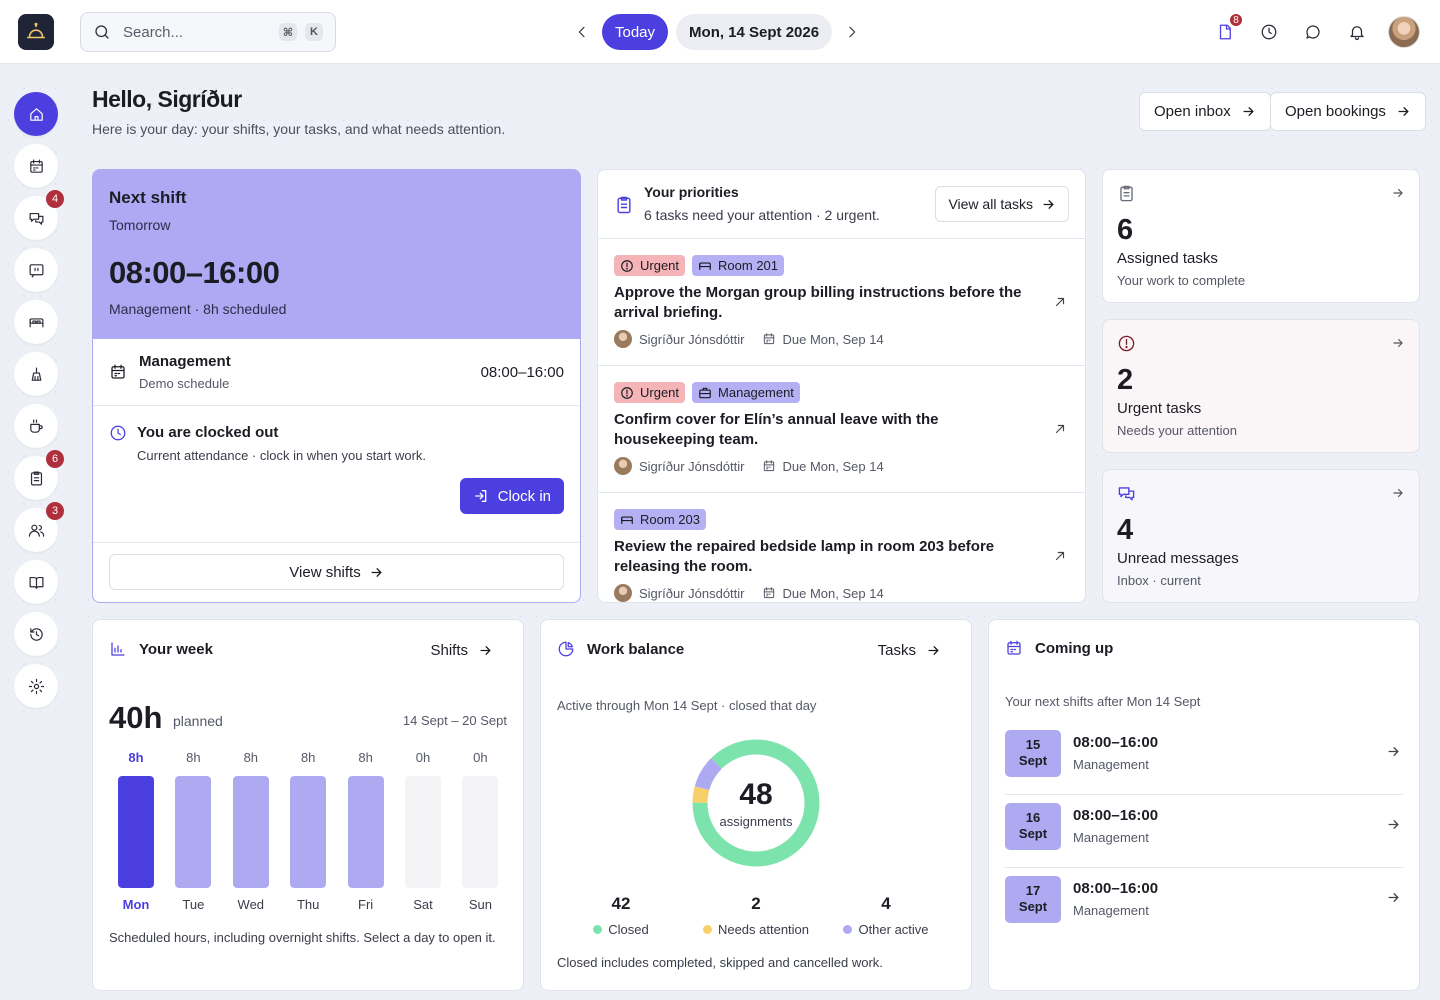 The height and width of the screenshot is (1000, 1440). Describe the element at coordinates (1261, 236) in the screenshot. I see `stat-card-assigned-tasks: 6 Assigned tasks Your work to complete` at that location.